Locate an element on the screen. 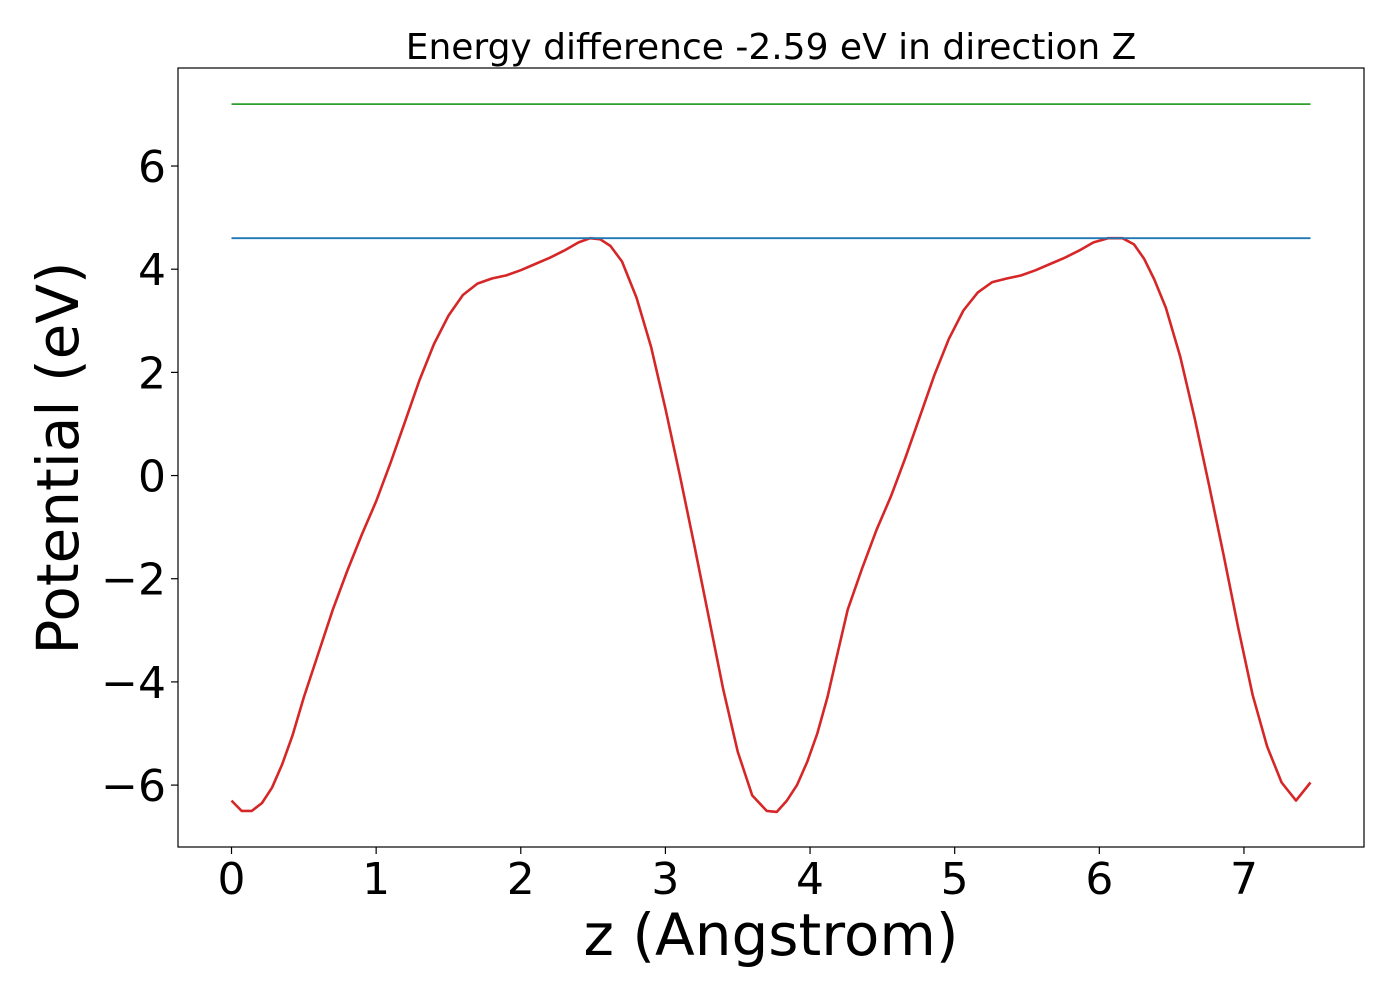 The height and width of the screenshot is (1000, 1400). y-tick-label: 2 is located at coordinates (152, 373).